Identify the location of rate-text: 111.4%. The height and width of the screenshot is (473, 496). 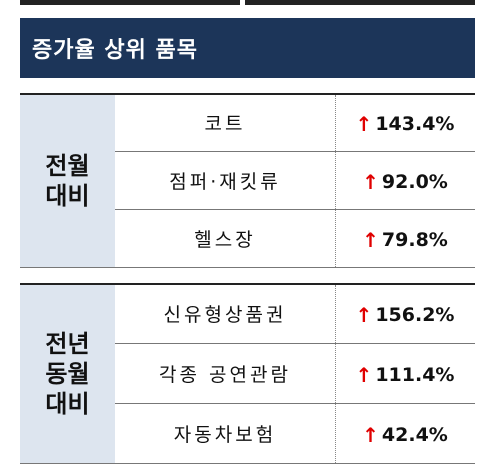
(415, 375).